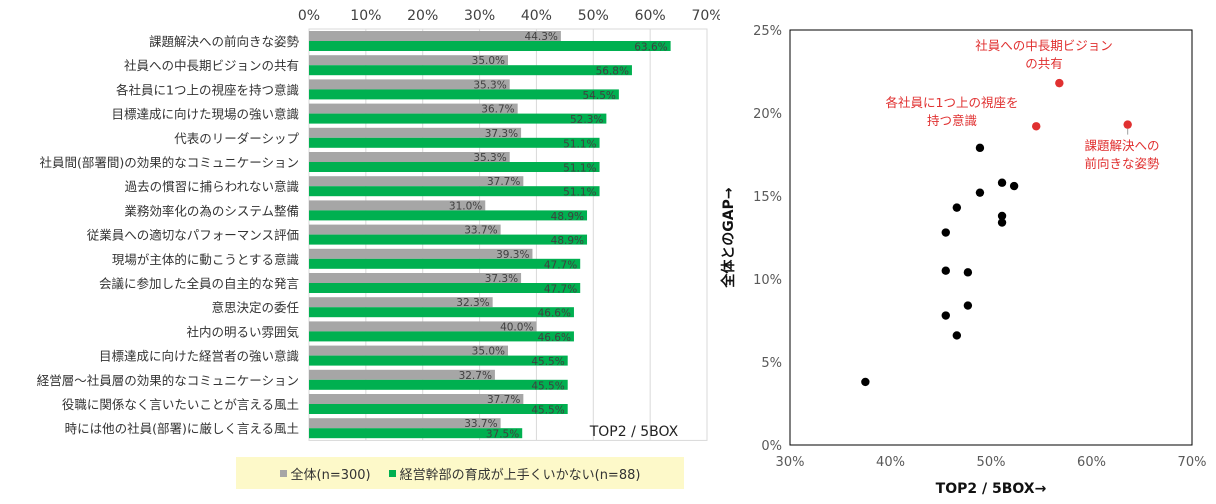 This screenshot has height=504, width=1216. I want to click on bar-target-value-label: 63.6%, so click(650, 48).